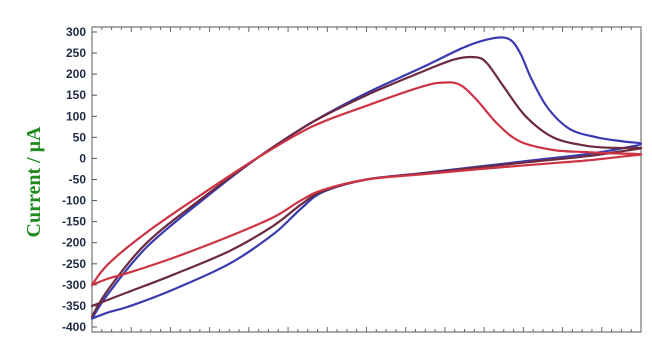  I want to click on y-tick-label: 150, so click(76, 95).